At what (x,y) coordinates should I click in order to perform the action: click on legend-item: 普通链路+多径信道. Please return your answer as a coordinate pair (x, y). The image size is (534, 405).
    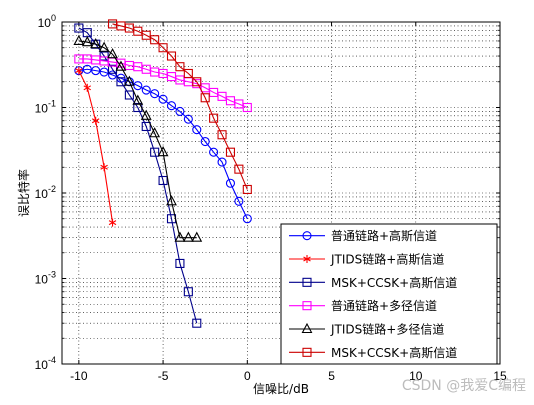
    Looking at the image, I should click on (363, 305).